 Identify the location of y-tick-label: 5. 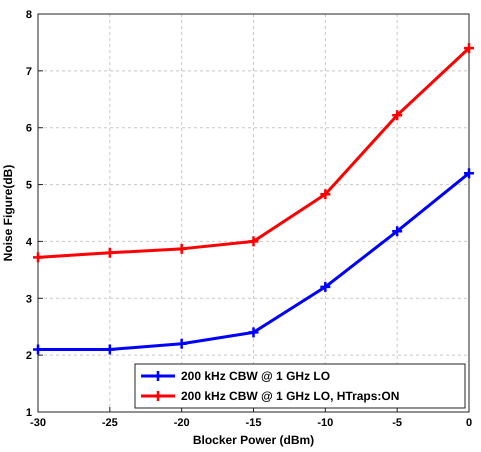
(29, 186).